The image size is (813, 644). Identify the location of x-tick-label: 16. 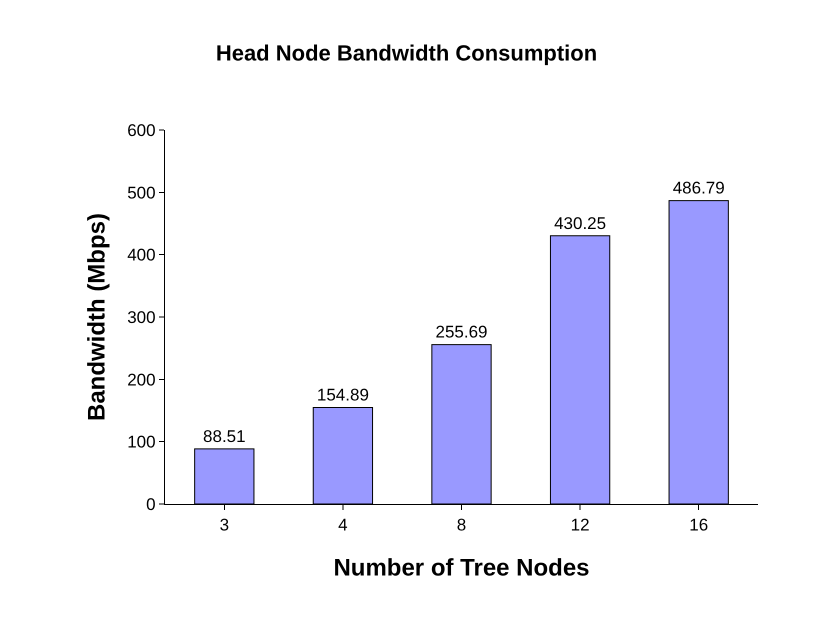
(698, 524).